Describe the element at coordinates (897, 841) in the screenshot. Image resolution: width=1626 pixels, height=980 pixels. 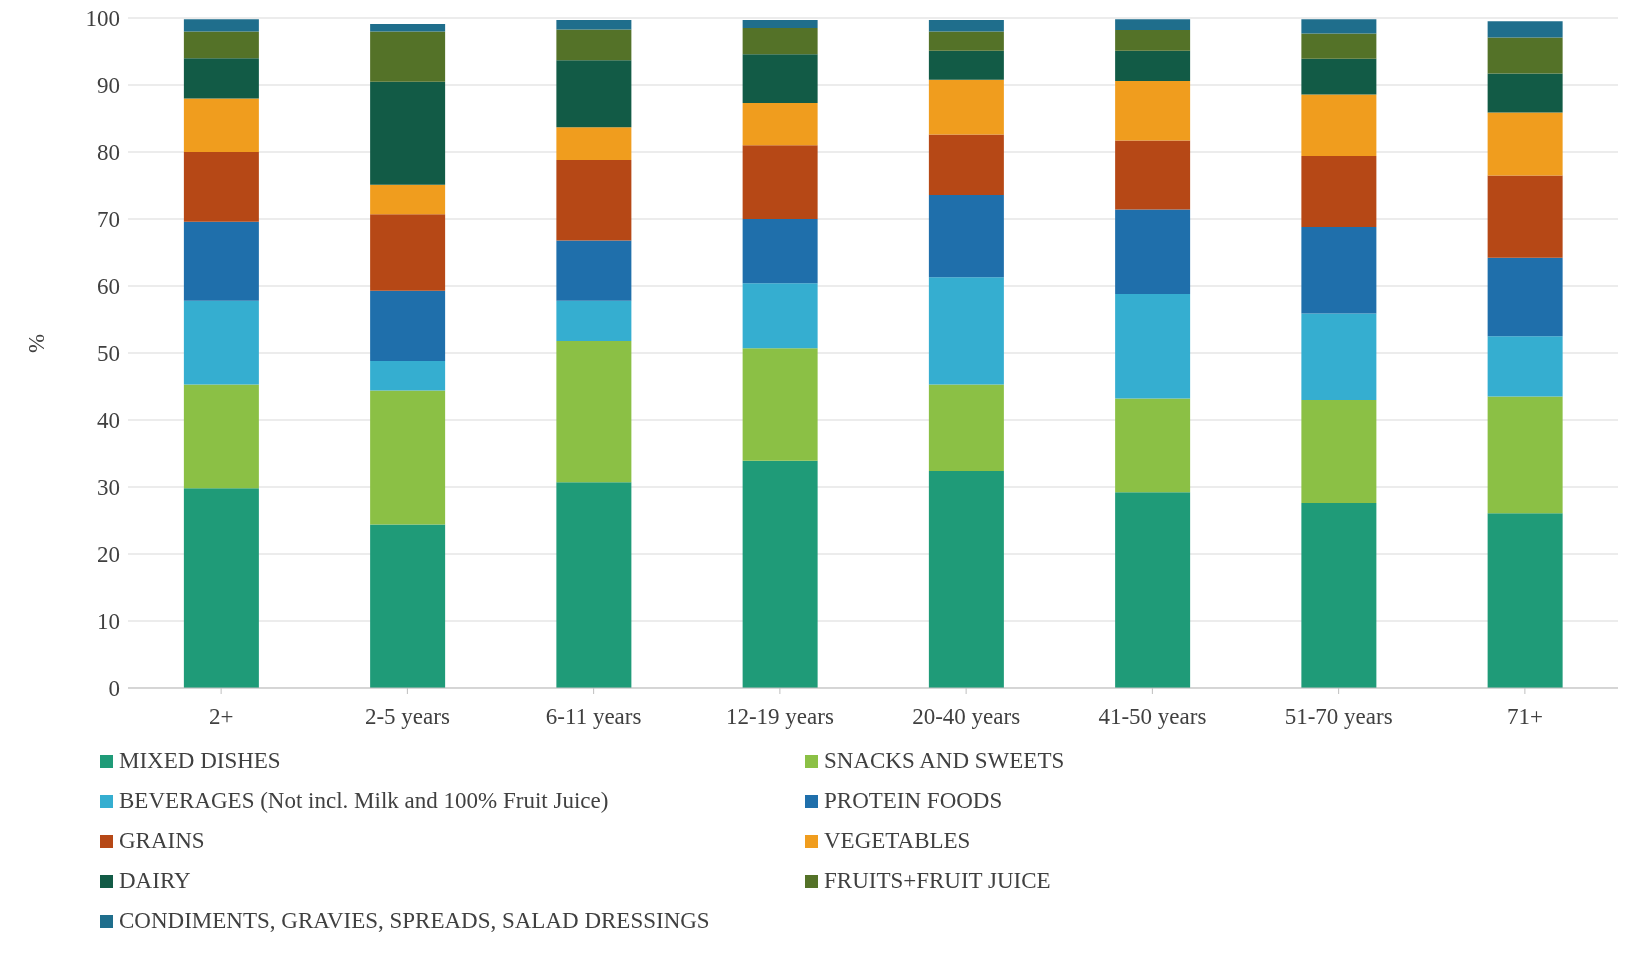
I see `legend-label: VEGETABLES` at that location.